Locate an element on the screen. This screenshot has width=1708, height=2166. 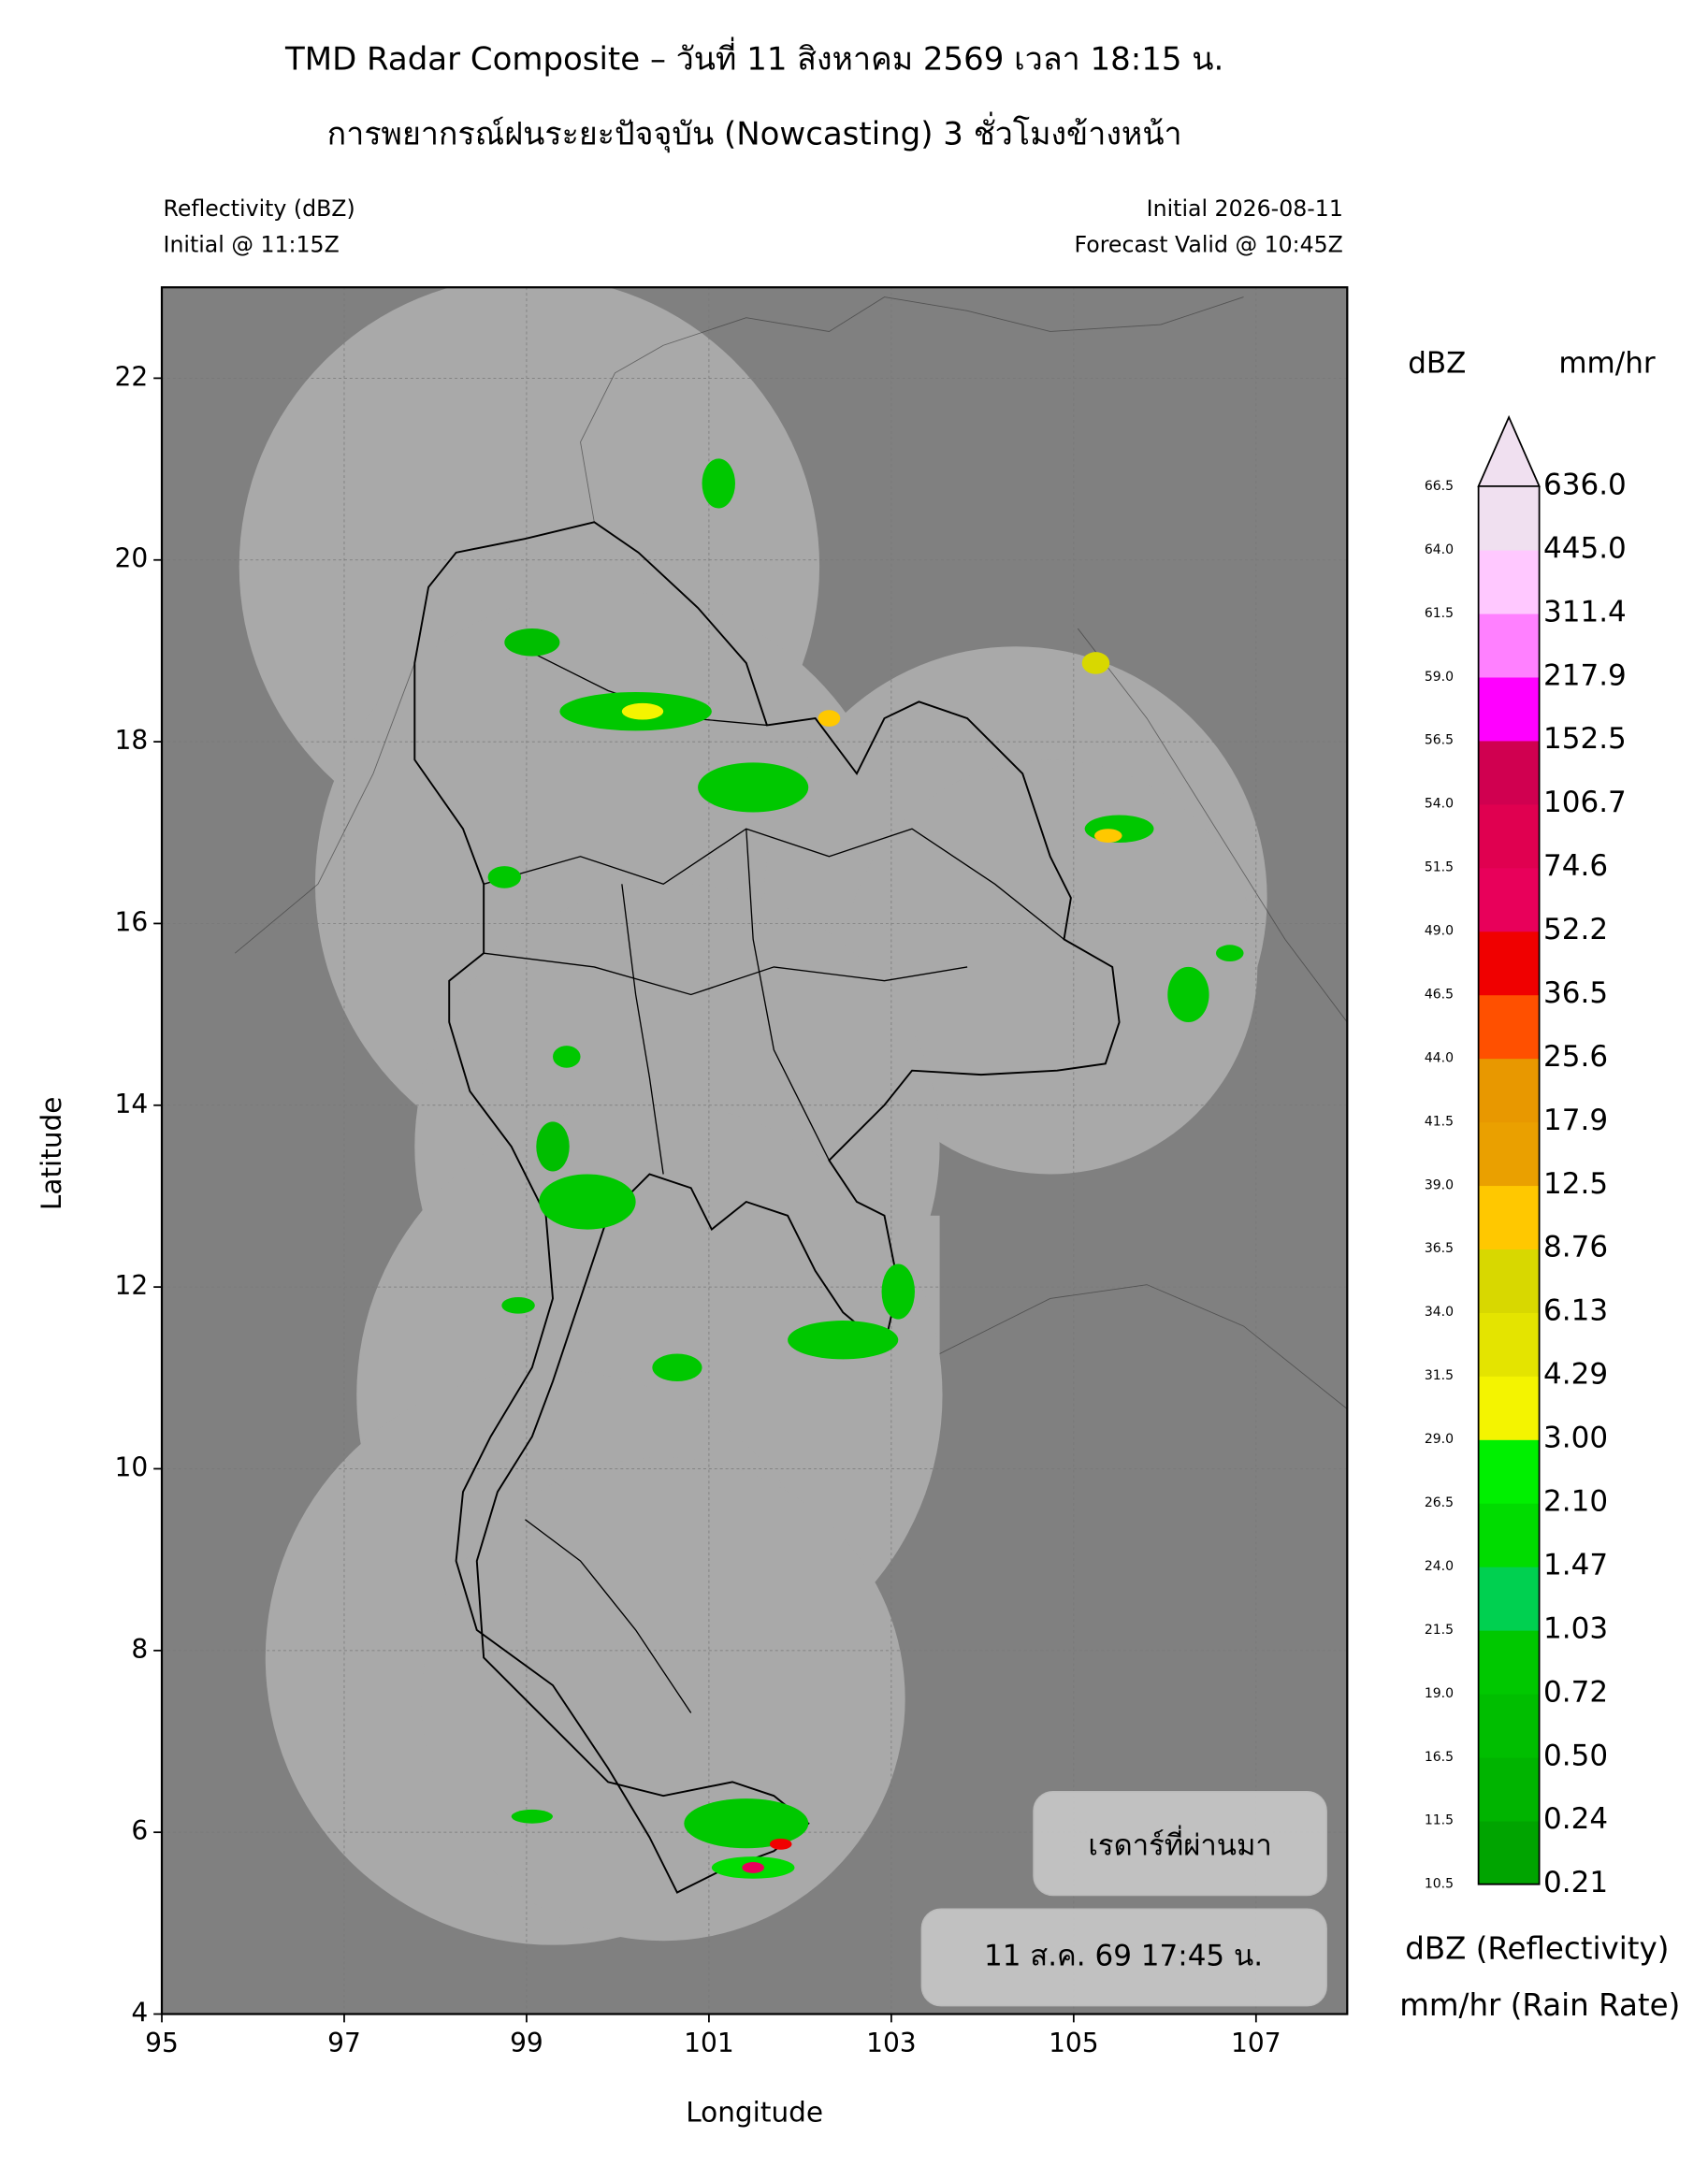
colorbar-dbz-label: 44.0 is located at coordinates (1439, 1057).